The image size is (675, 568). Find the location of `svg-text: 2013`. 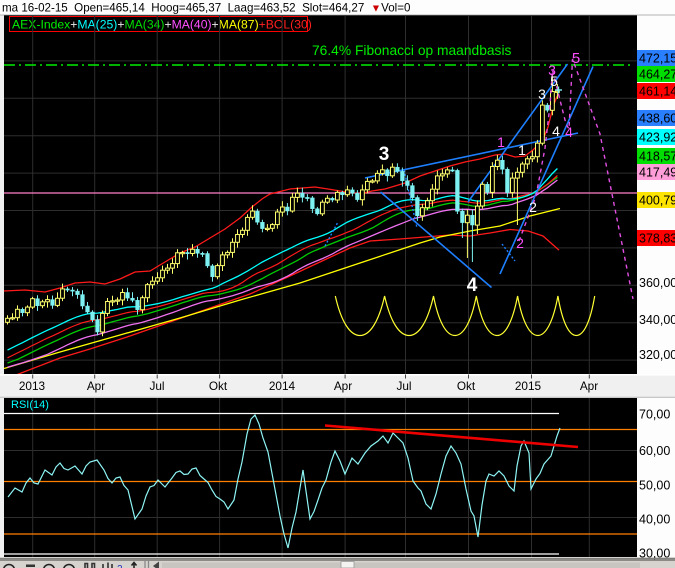

svg-text: 2013 is located at coordinates (32, 386).